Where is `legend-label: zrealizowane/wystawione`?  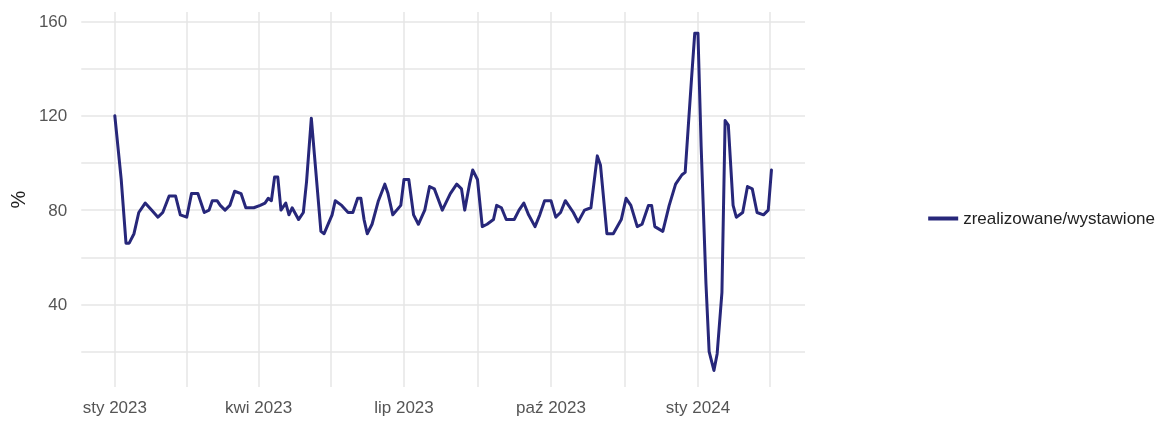 legend-label: zrealizowane/wystawione is located at coordinates (1059, 218).